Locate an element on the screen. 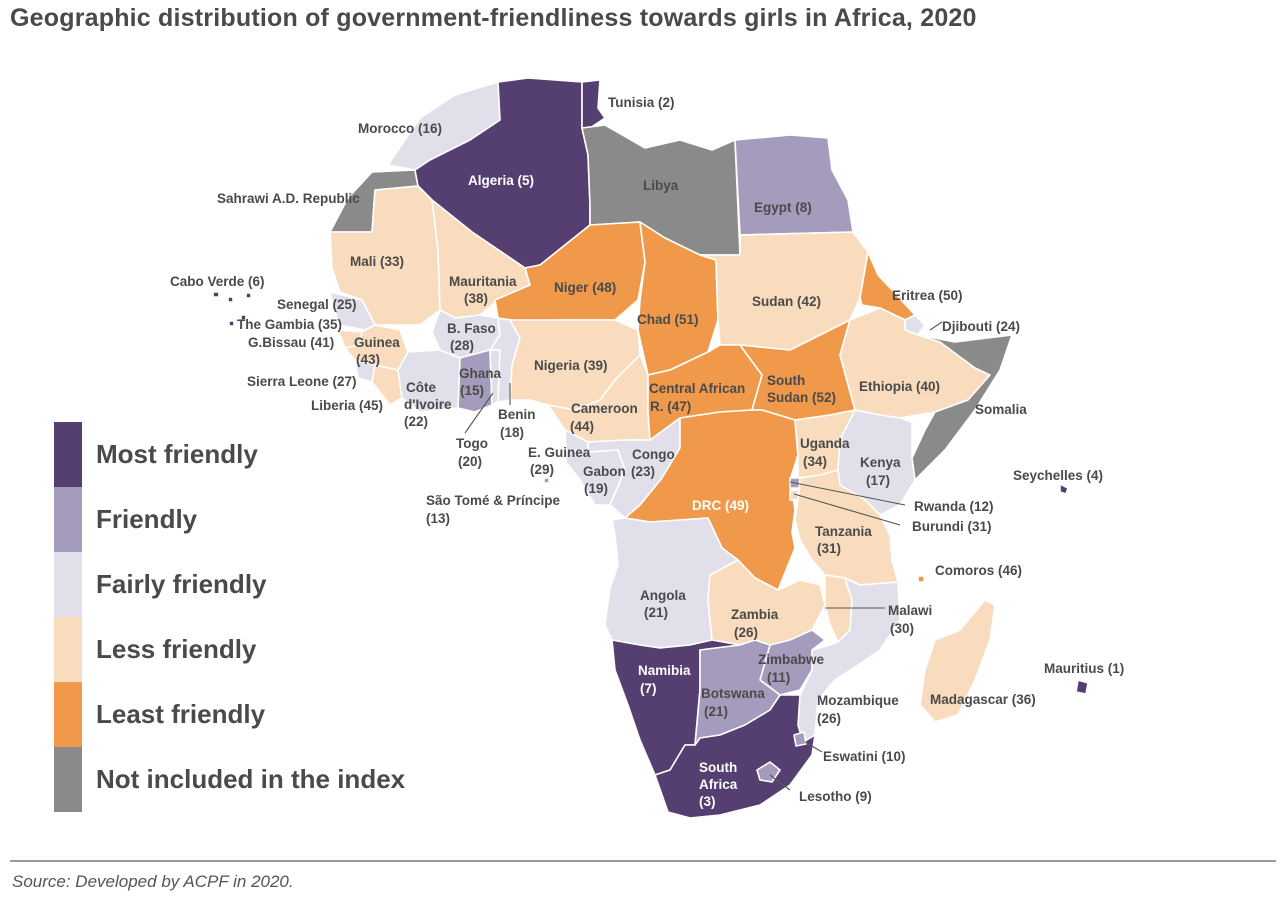 The height and width of the screenshot is (903, 1280). legend-label: Fairly friendly is located at coordinates (181, 584).